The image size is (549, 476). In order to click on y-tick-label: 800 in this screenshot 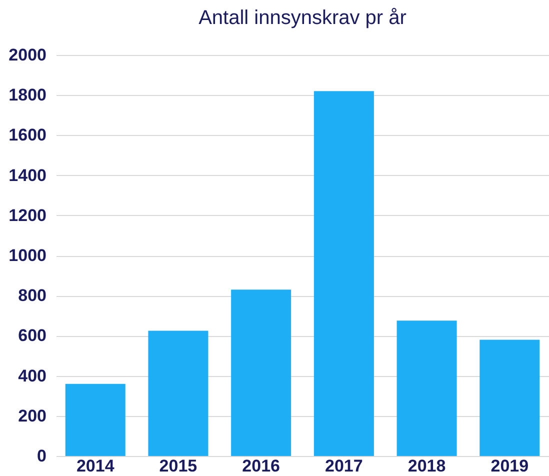, I will do `click(32, 296)`.